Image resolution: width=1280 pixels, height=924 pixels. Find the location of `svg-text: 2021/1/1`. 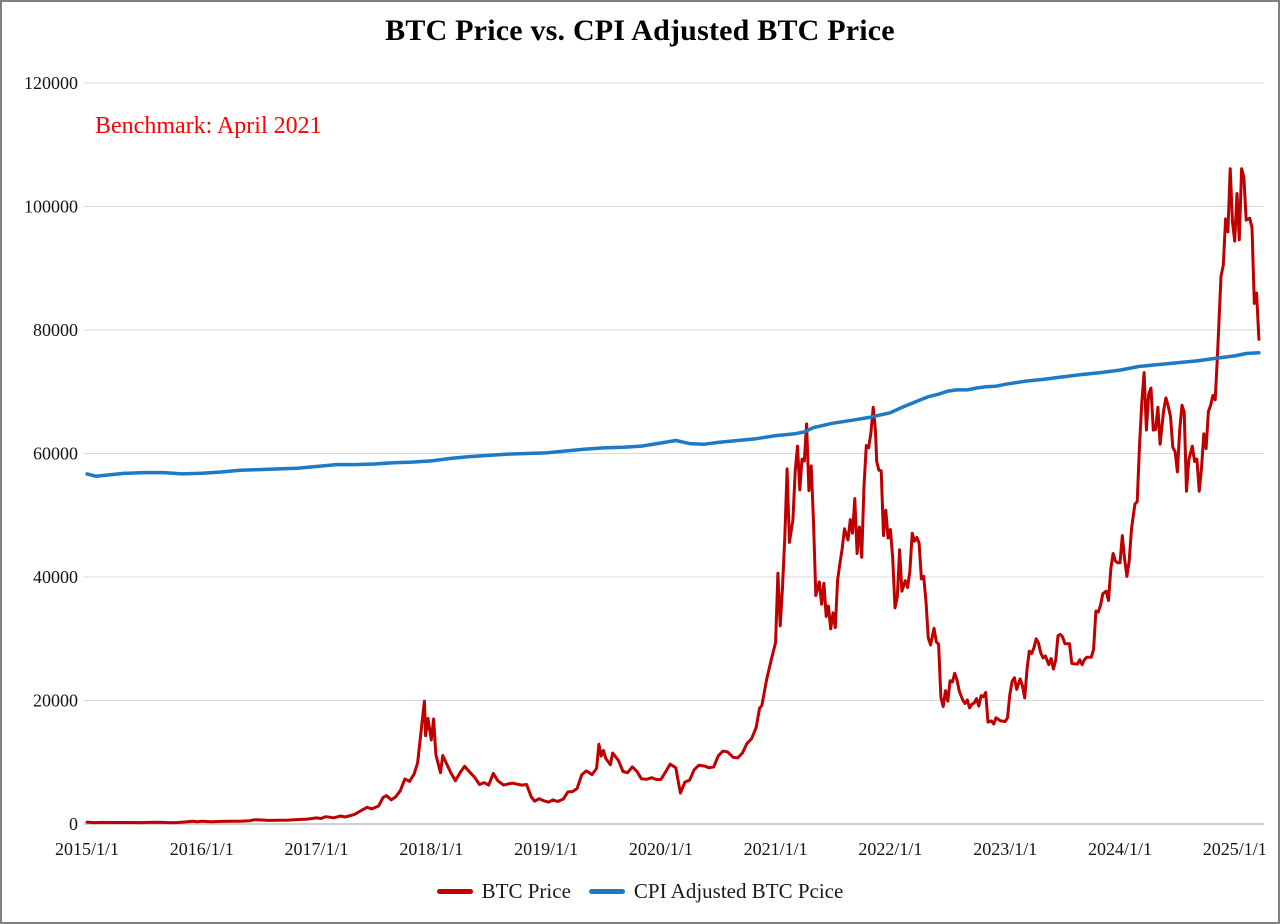

svg-text: 2021/1/1 is located at coordinates (776, 849).